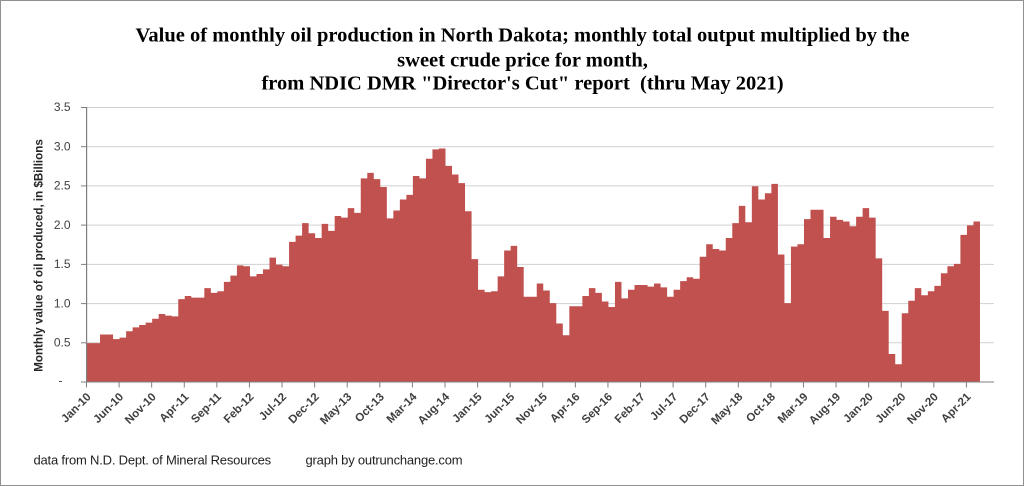 The width and height of the screenshot is (1024, 486). What do you see at coordinates (62, 343) in the screenshot?
I see `svg-text: 0.5` at bounding box center [62, 343].